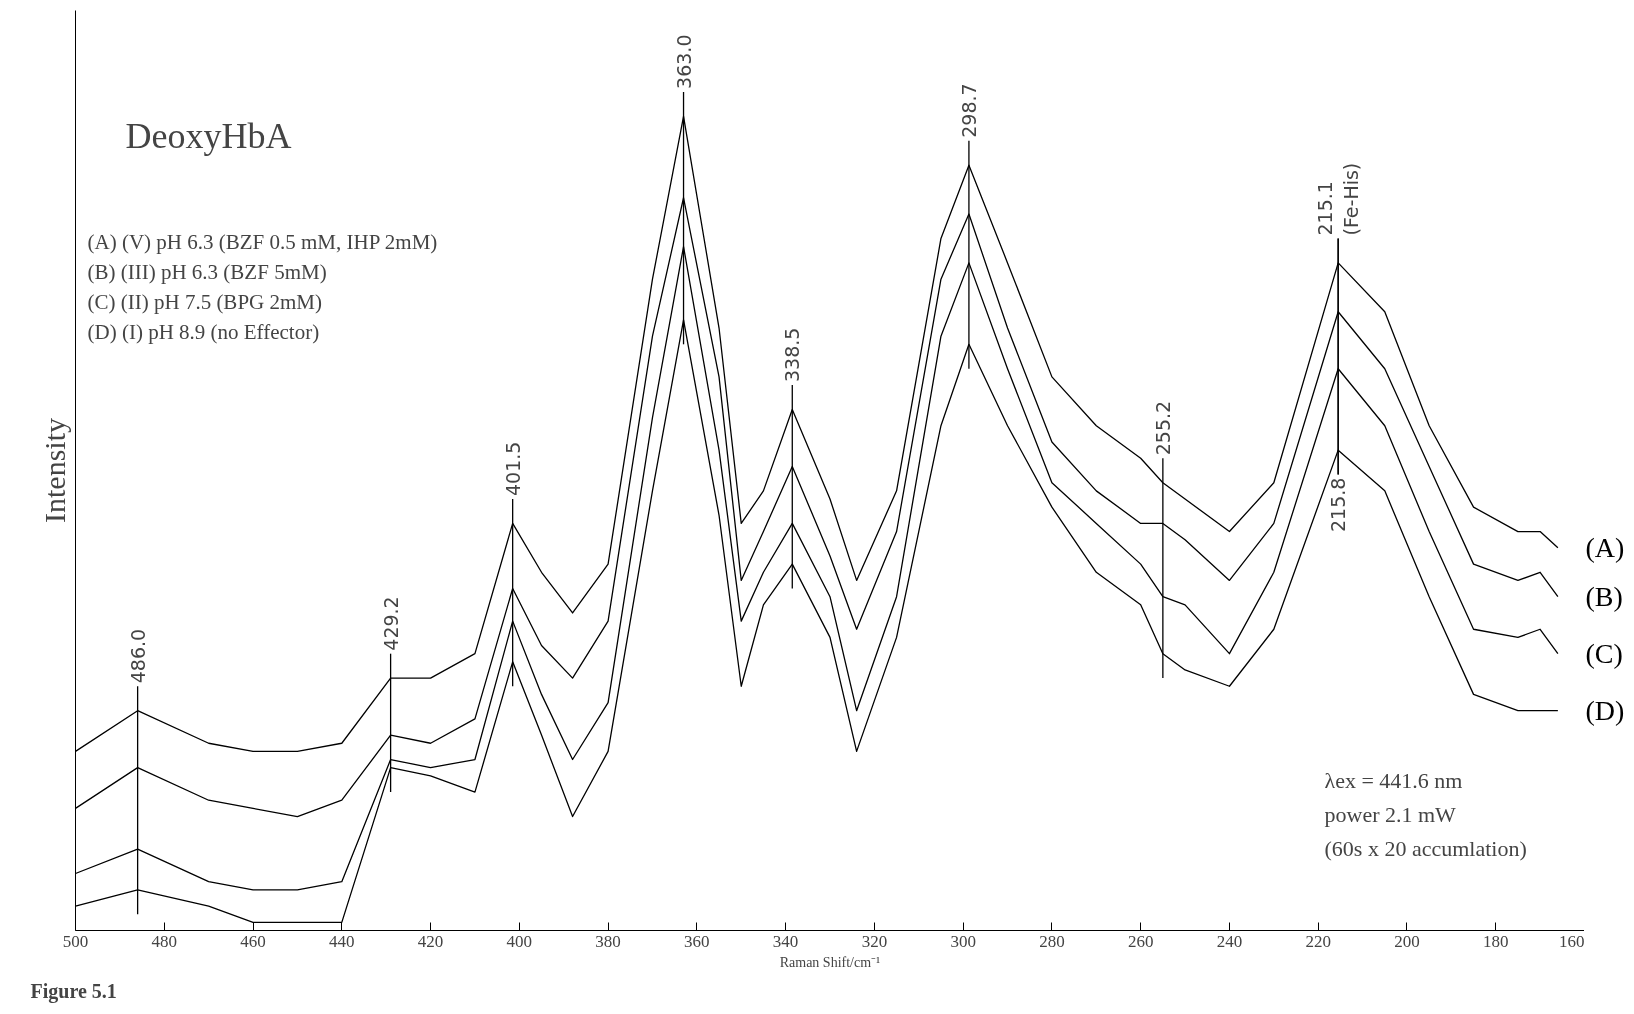 The height and width of the screenshot is (1014, 1634). I want to click on annotation: 215.1 (Fe-His), so click(1338, 199).